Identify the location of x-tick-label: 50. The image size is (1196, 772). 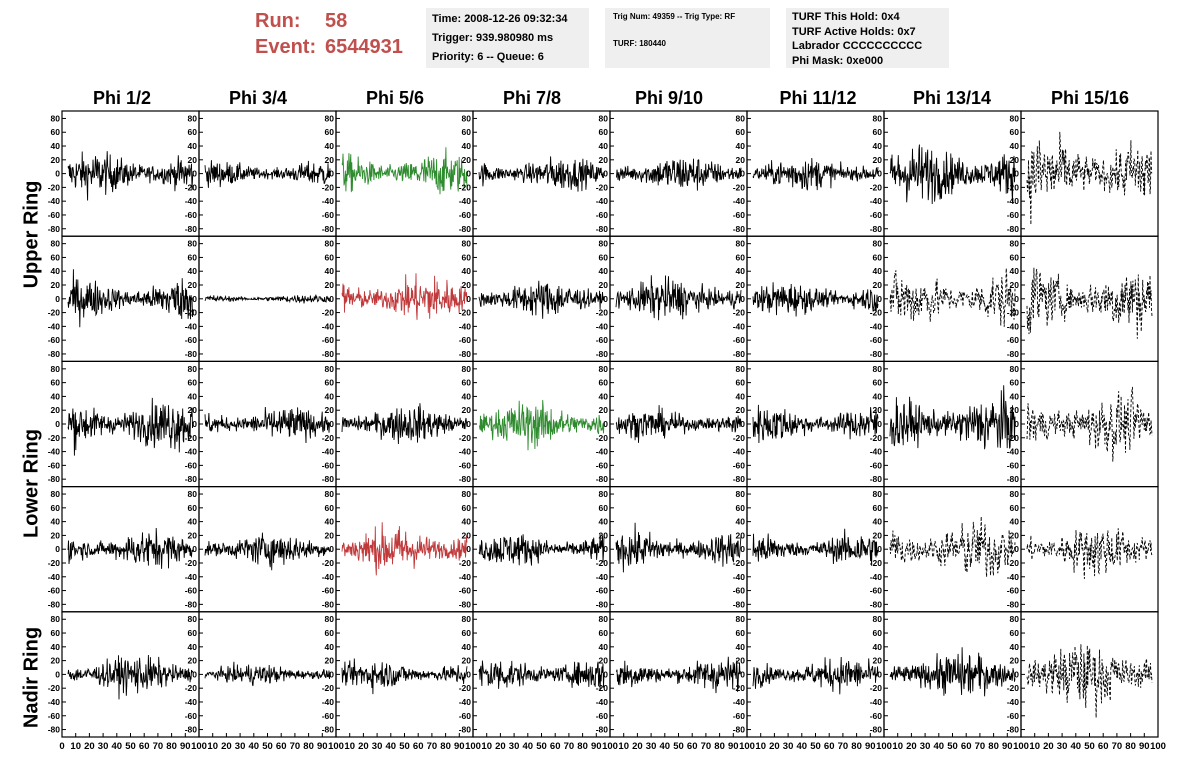
(815, 746).